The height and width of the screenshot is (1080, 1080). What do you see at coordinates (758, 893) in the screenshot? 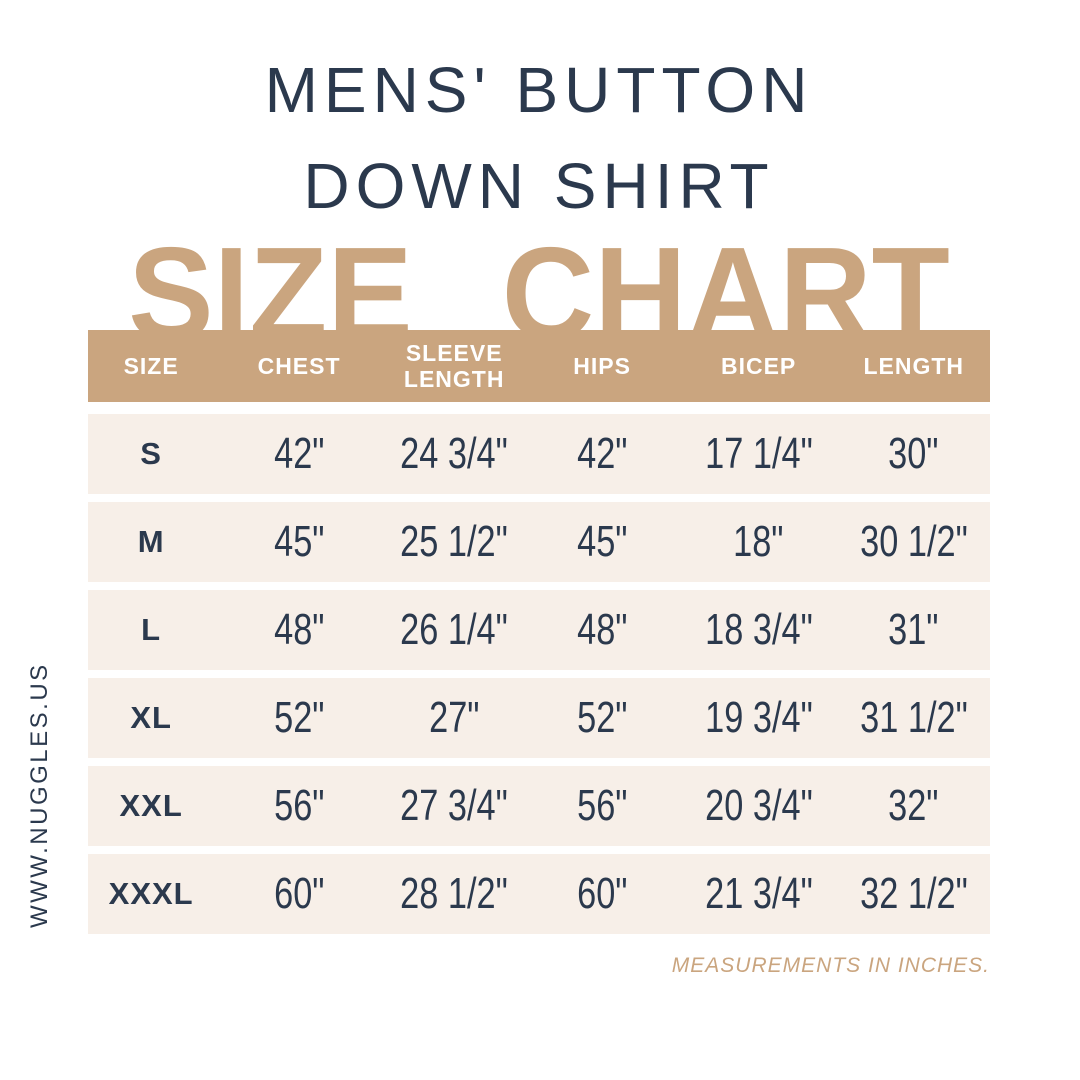
I see `measurement-value: 21 3/4"` at bounding box center [758, 893].